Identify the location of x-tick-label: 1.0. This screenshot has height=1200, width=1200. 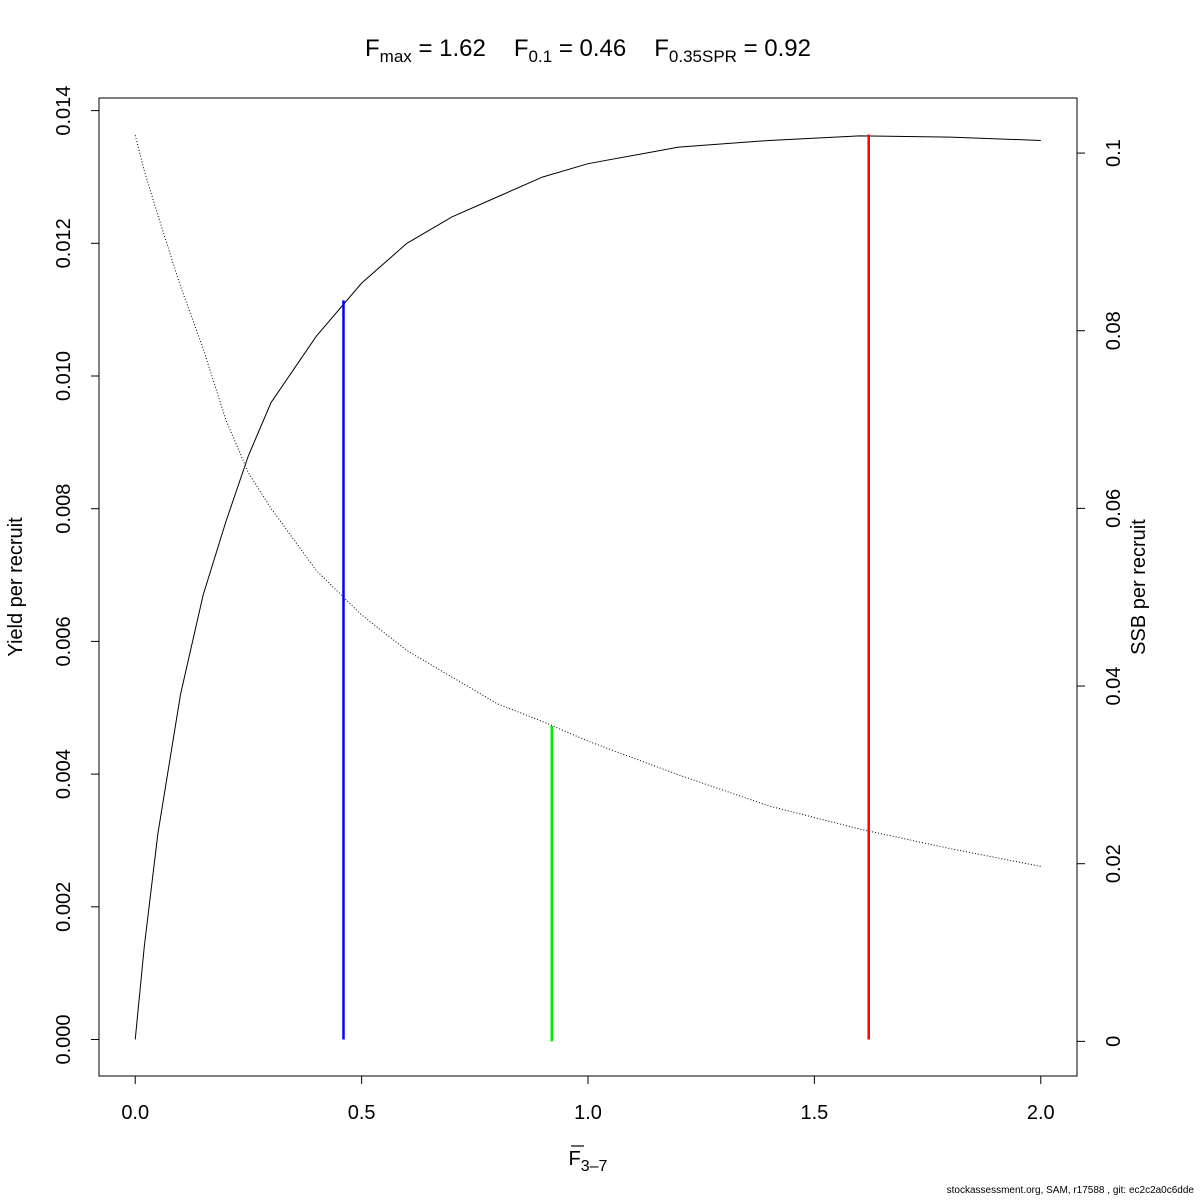
(588, 1113).